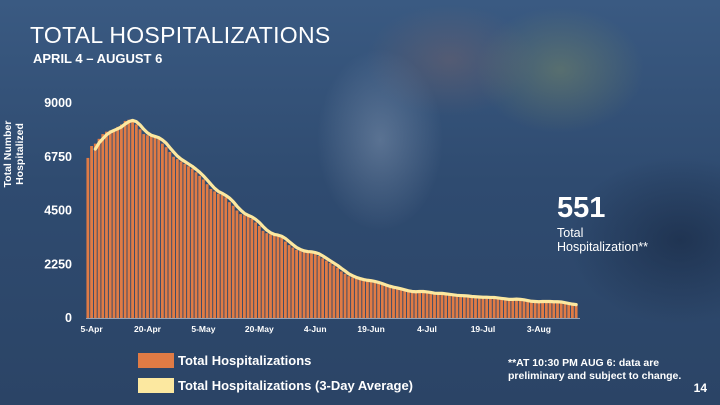 The width and height of the screenshot is (720, 405). I want to click on legend-label-average: Total Hospitalizations (3-Day Average), so click(296, 385).